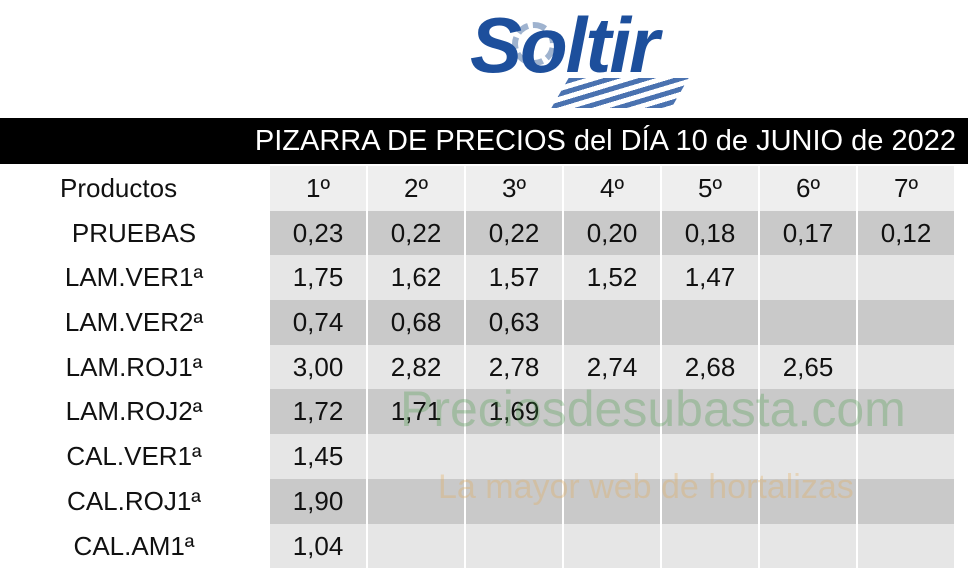 The width and height of the screenshot is (968, 571). What do you see at coordinates (319, 501) in the screenshot?
I see `price-cell: 1,90` at bounding box center [319, 501].